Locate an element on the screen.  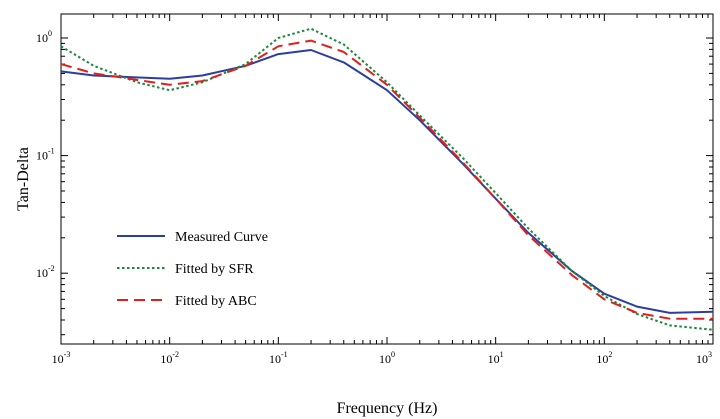
y-axis-title: Tan-Delta is located at coordinates (23, 179).